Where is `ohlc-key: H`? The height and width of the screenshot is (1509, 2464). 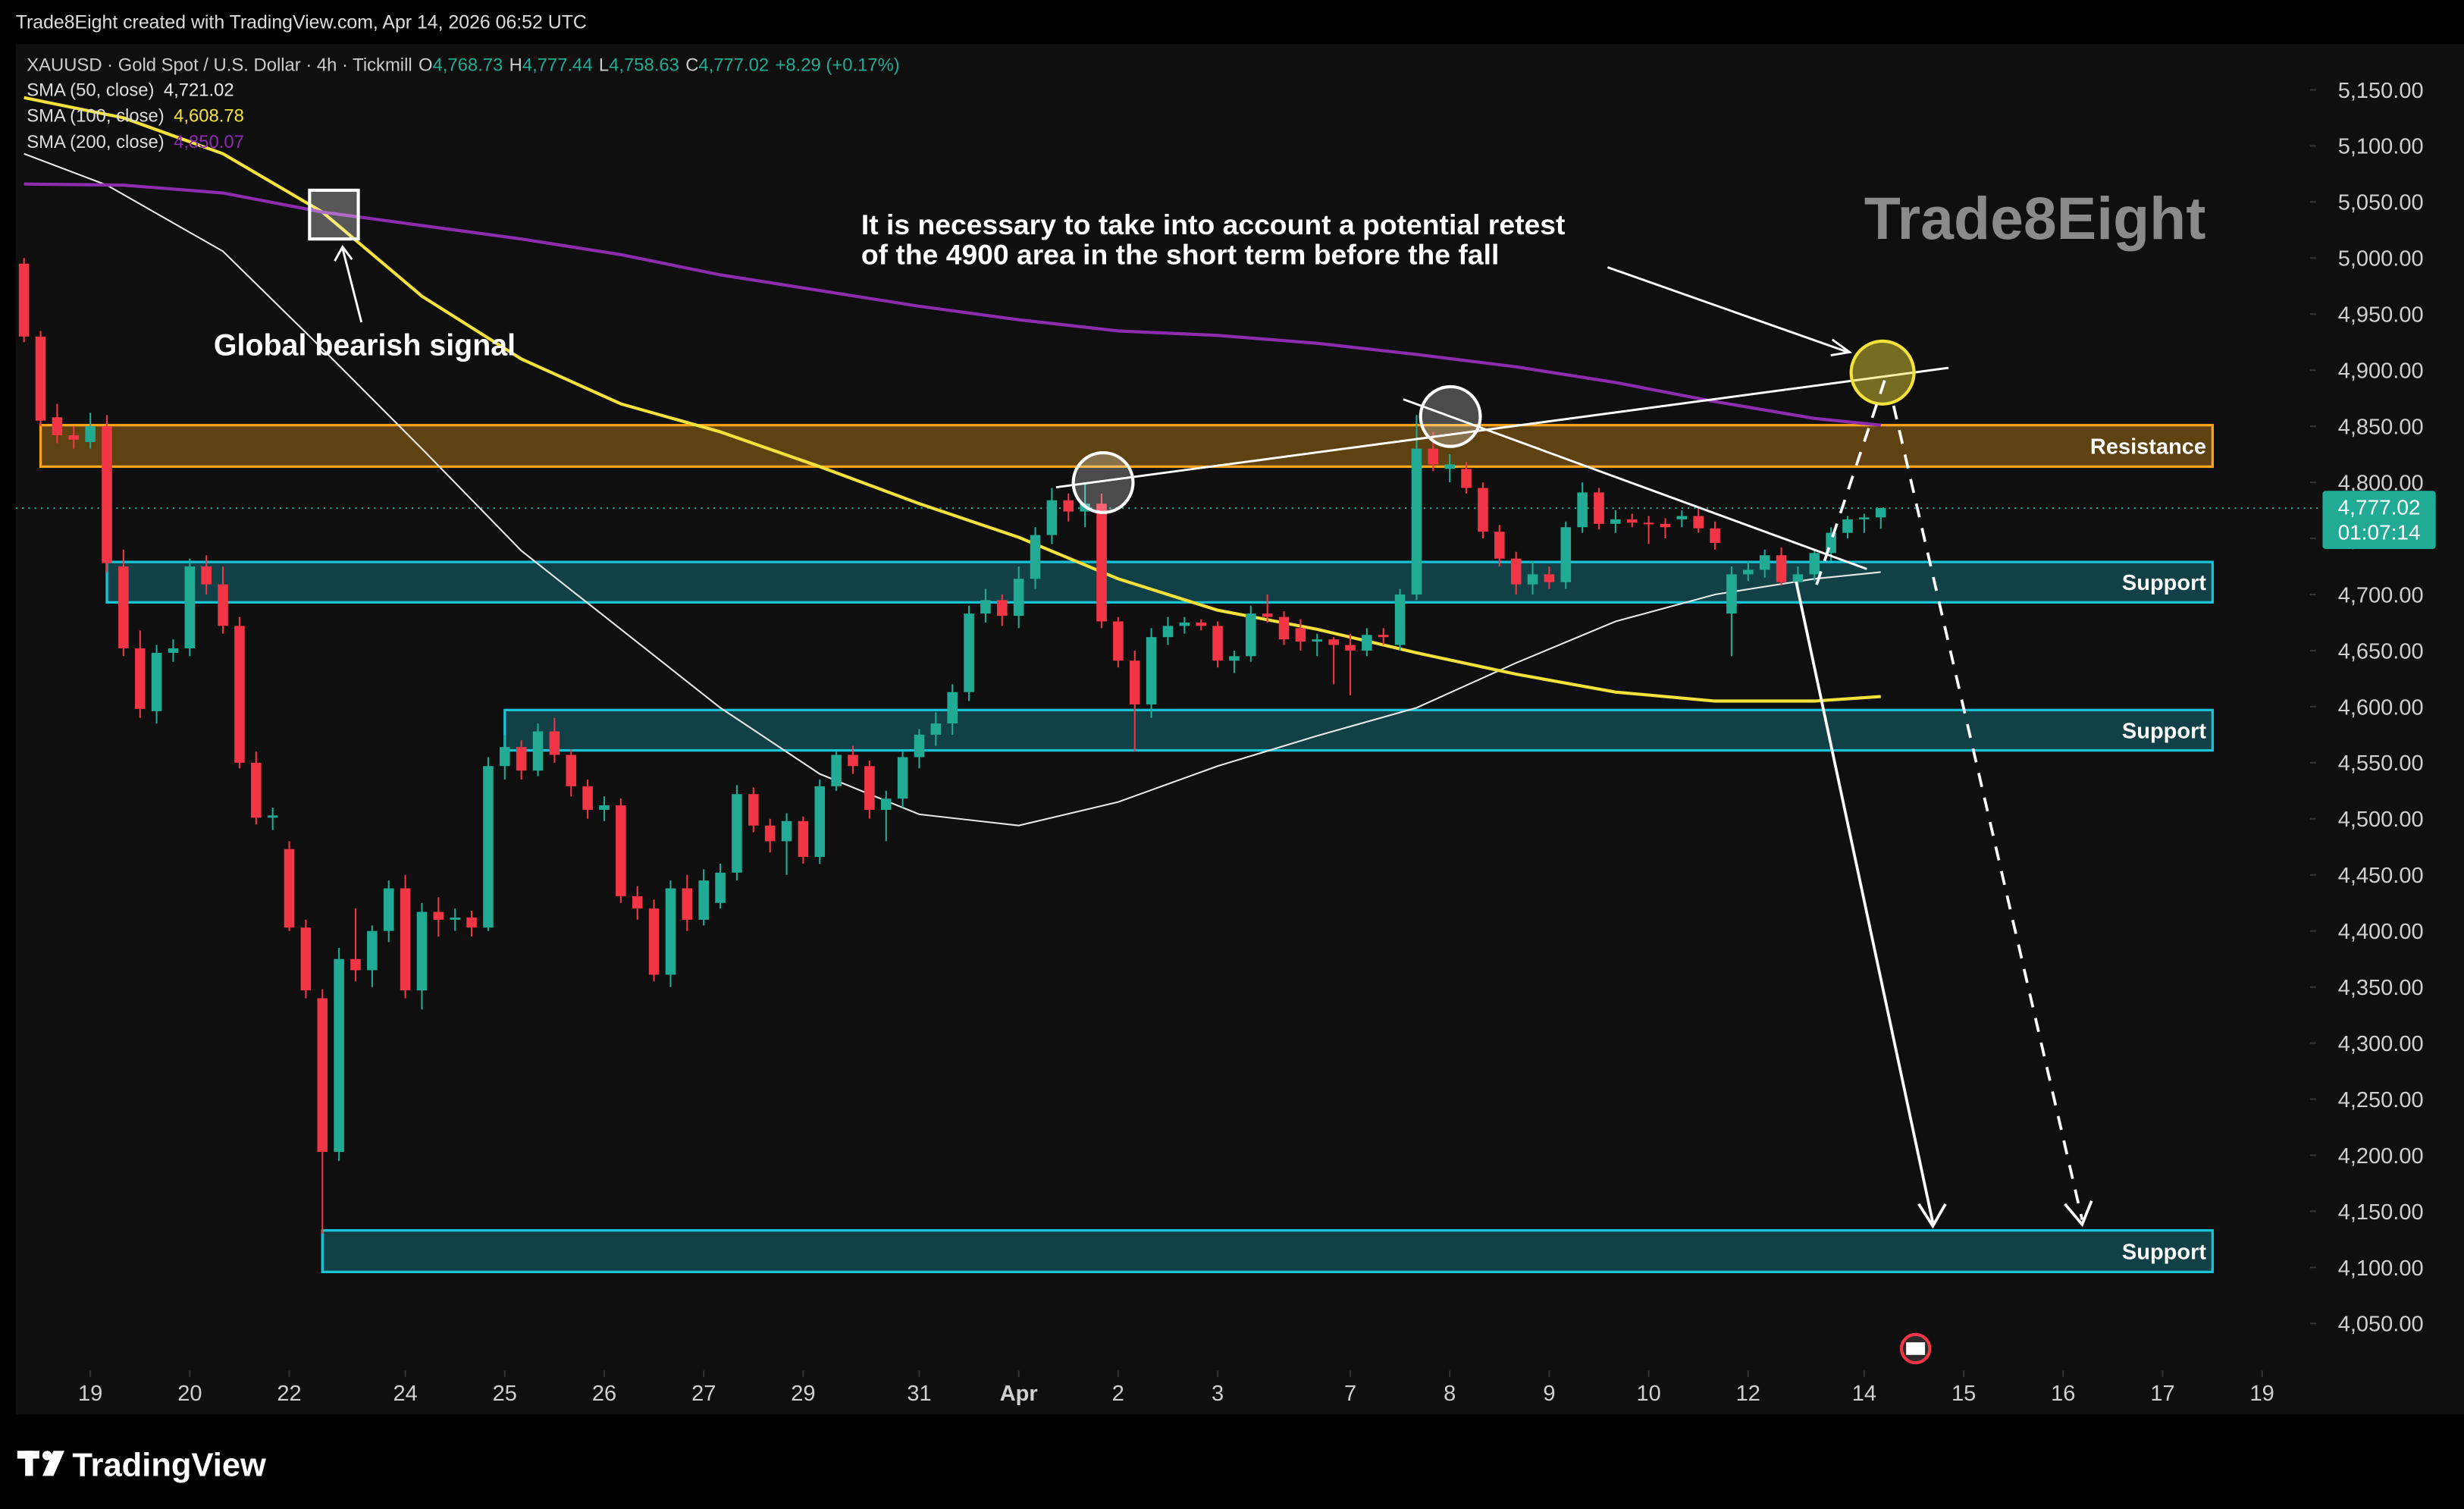
ohlc-key: H is located at coordinates (515, 65).